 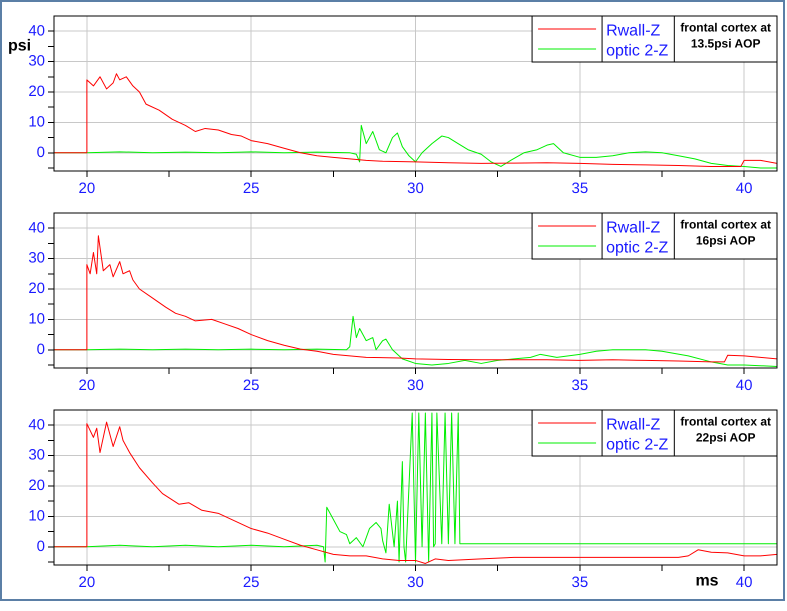 What do you see at coordinates (20, 45) in the screenshot?
I see `y-axis-title: psi` at bounding box center [20, 45].